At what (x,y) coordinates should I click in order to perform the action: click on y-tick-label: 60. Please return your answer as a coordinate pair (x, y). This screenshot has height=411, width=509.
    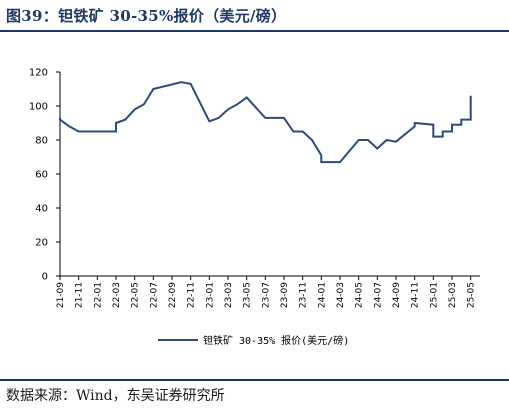
    Looking at the image, I should click on (41, 175).